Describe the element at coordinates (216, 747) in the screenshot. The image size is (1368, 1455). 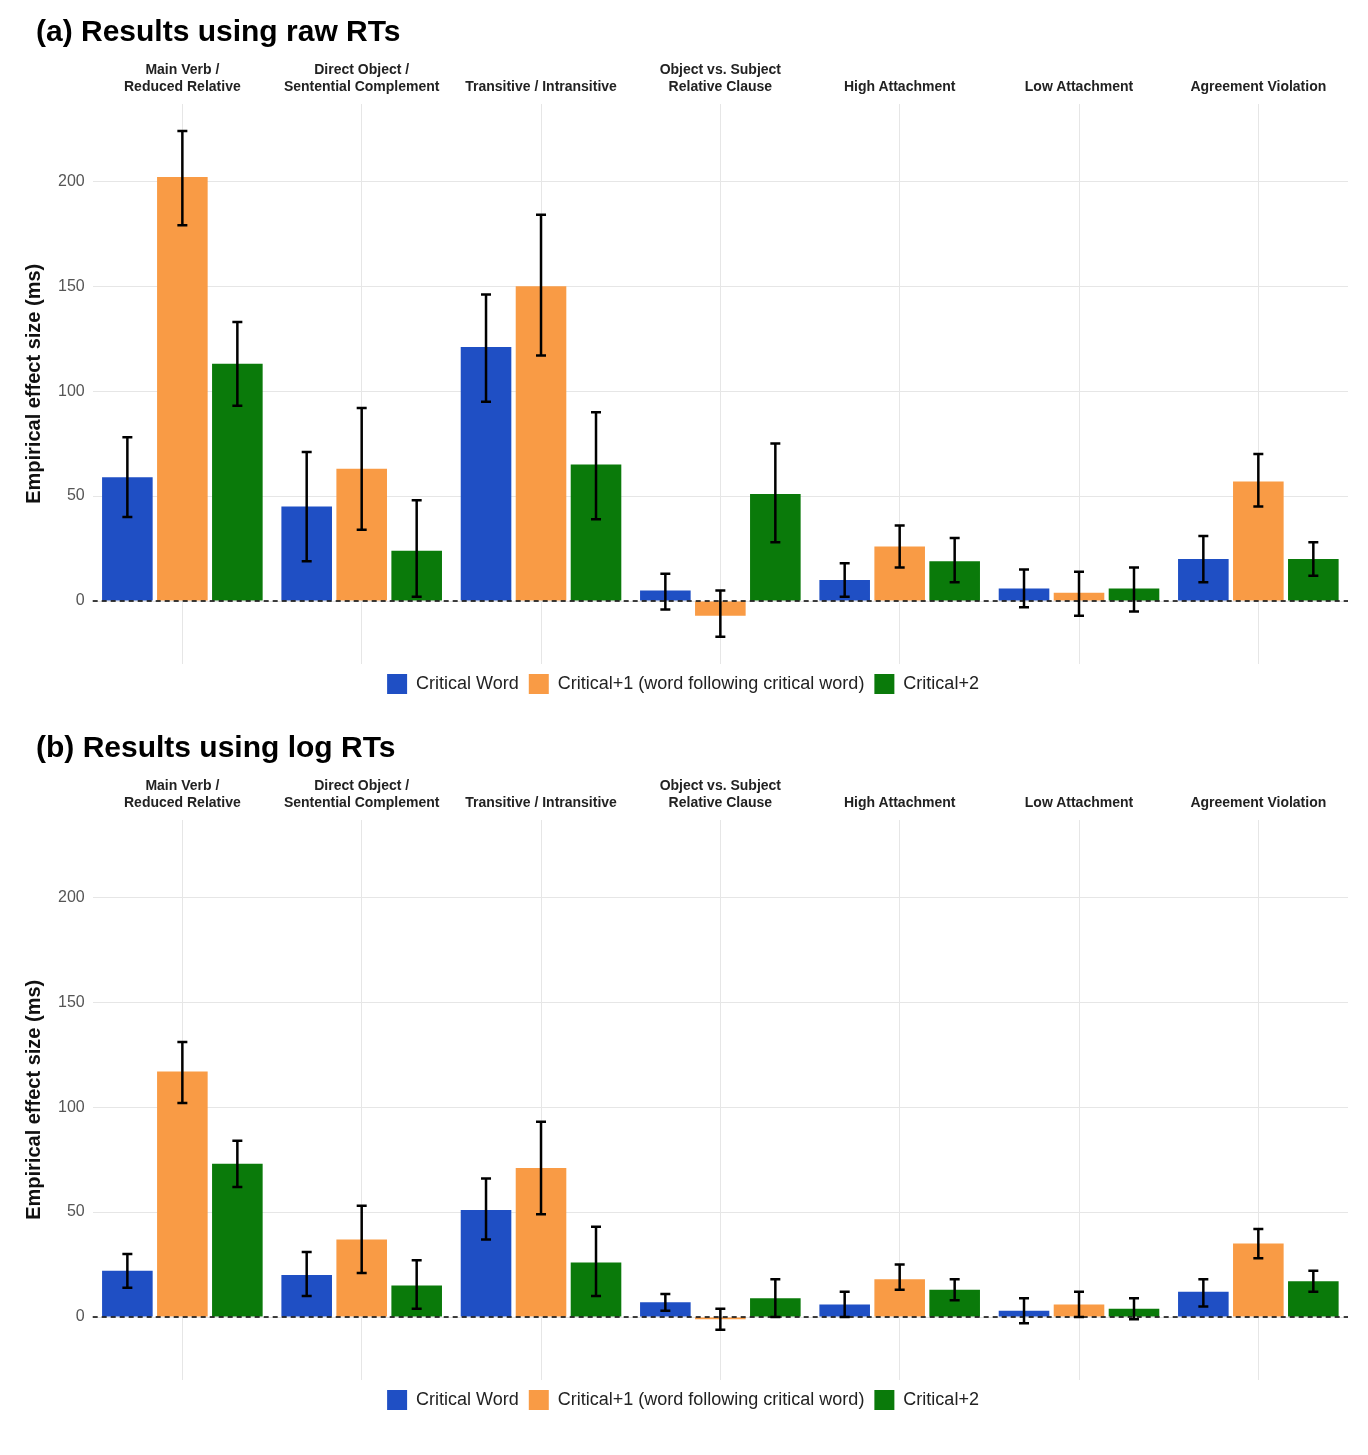
I see `chart-title: (b) Results using log RTs` at that location.